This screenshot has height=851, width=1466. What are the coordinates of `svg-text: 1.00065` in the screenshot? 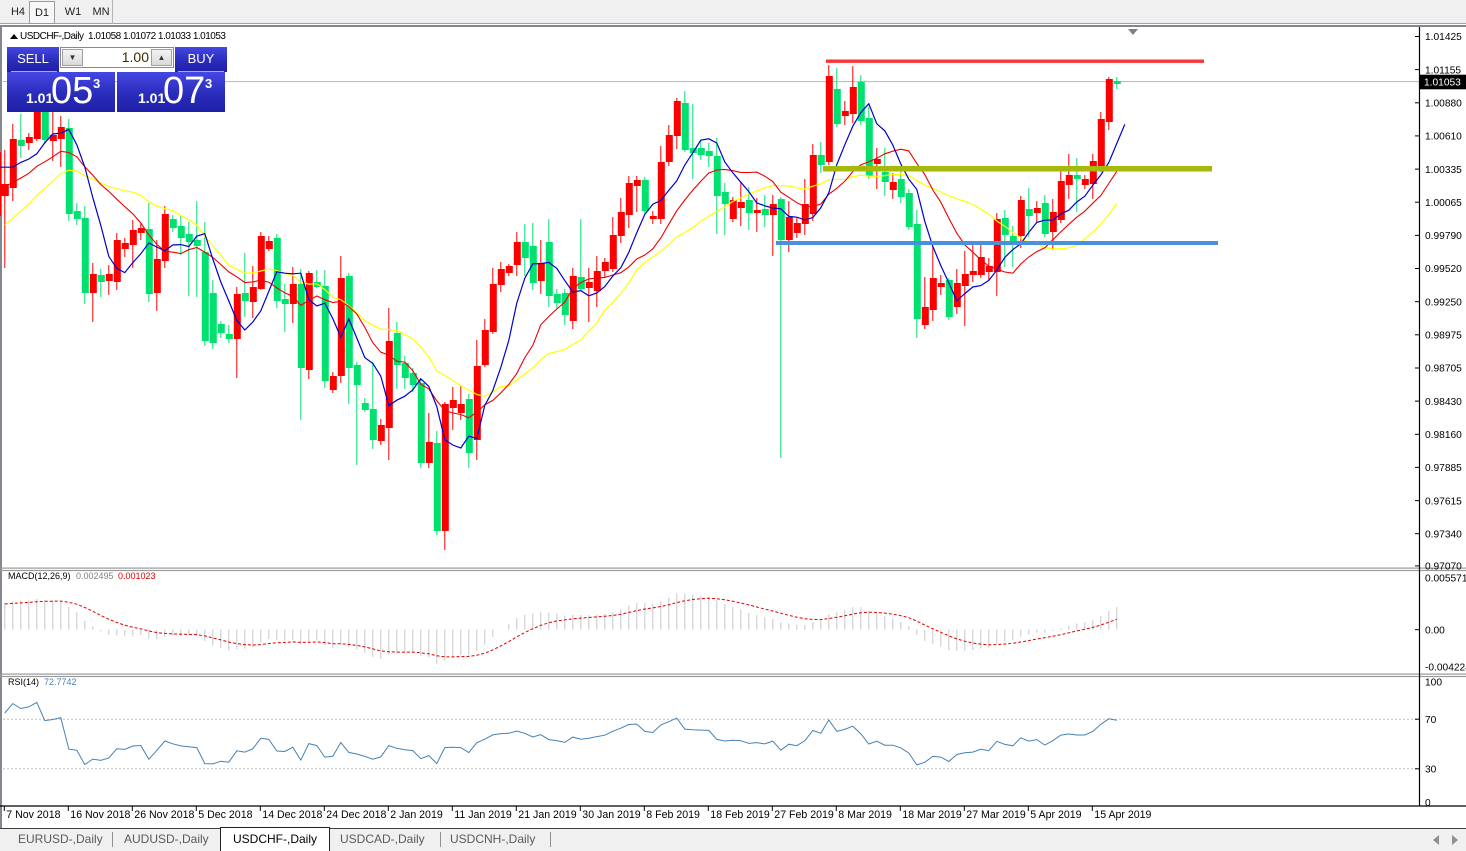 It's located at (1443, 203).